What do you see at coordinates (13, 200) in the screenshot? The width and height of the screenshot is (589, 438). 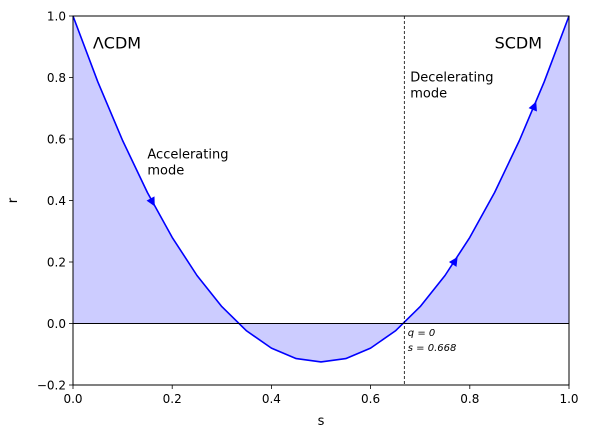 I see `y-axis-label: r` at bounding box center [13, 200].